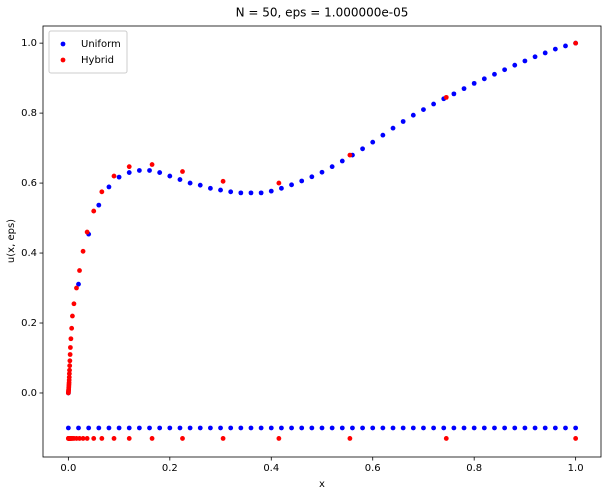  I want to click on y-tick-label: 0.0, so click(29, 393).